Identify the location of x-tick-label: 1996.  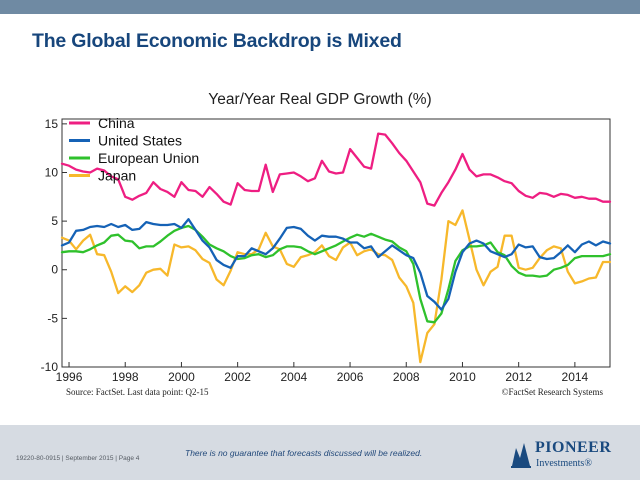
(69, 377).